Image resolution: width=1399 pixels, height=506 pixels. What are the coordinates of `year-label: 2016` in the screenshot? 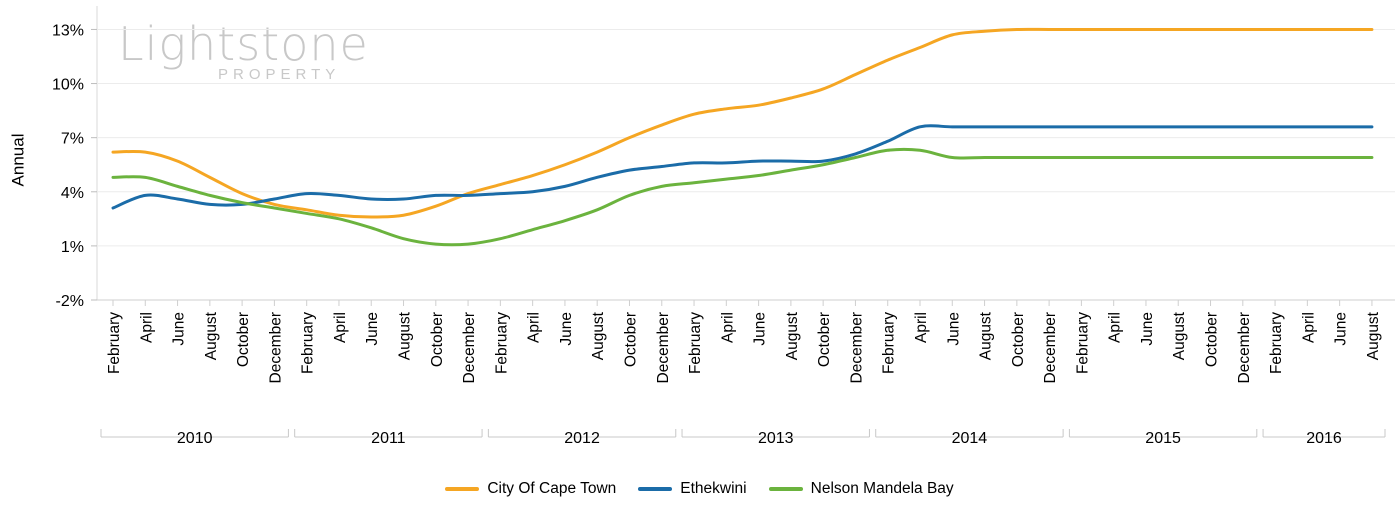 It's located at (1324, 438).